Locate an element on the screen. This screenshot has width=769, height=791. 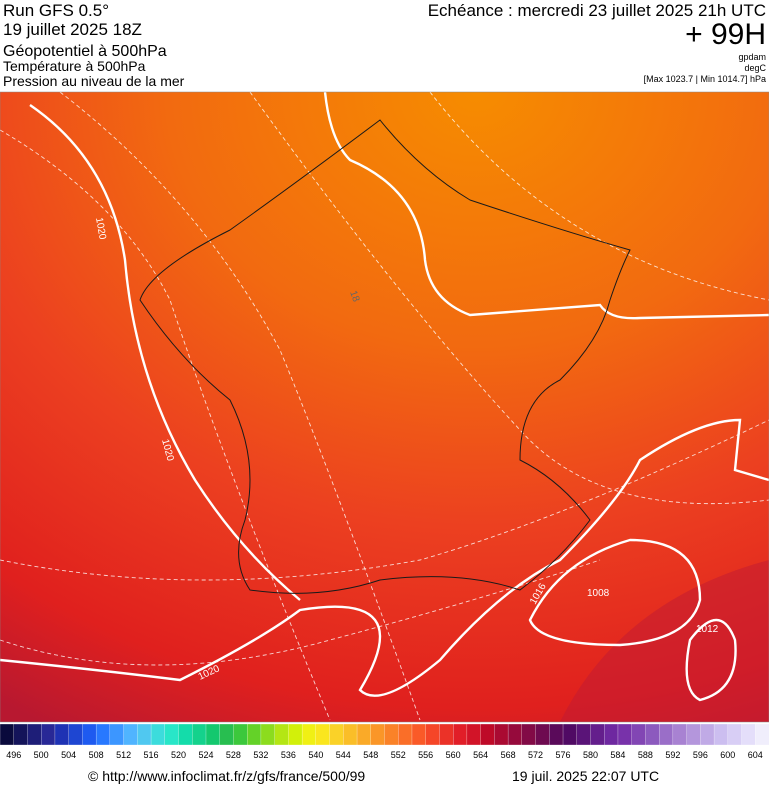
colorbar-label: 532 is located at coordinates (260, 755).